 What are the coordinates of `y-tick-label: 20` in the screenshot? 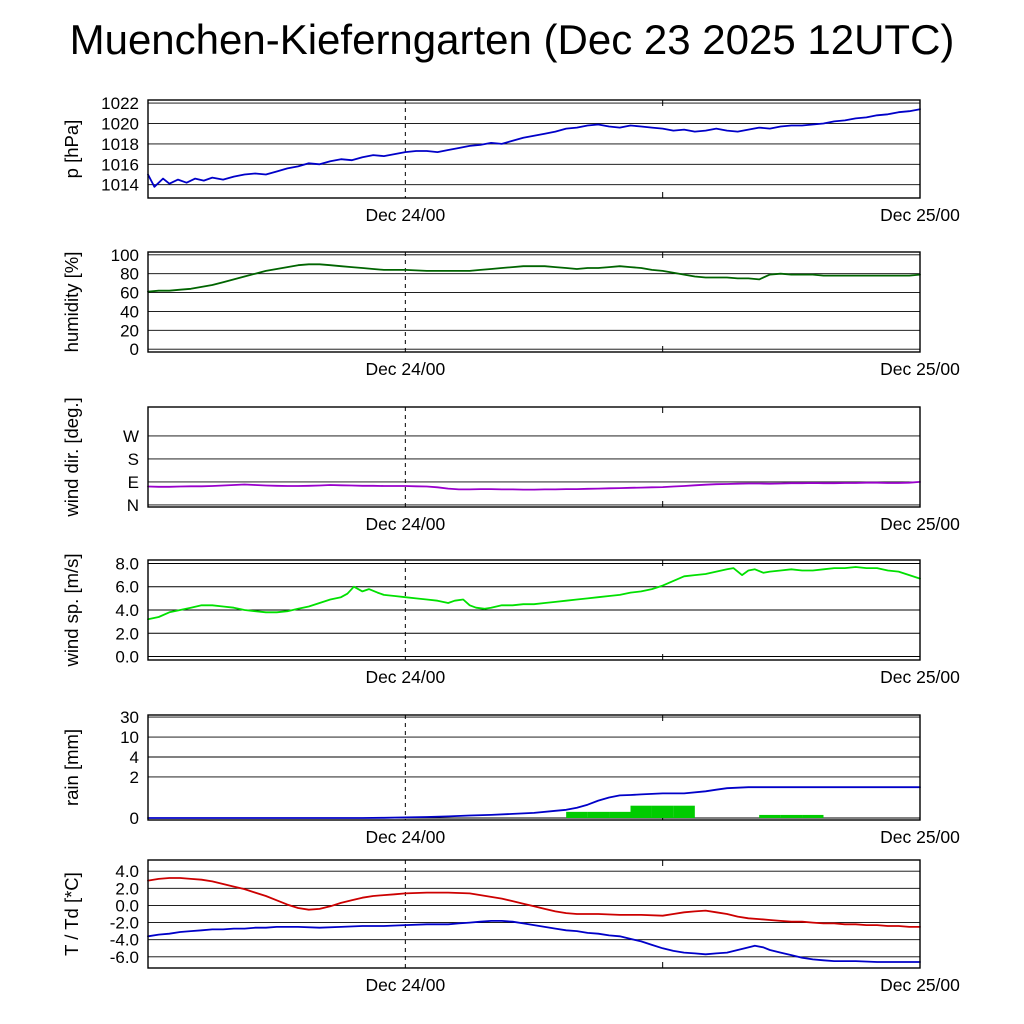 It's located at (129, 330).